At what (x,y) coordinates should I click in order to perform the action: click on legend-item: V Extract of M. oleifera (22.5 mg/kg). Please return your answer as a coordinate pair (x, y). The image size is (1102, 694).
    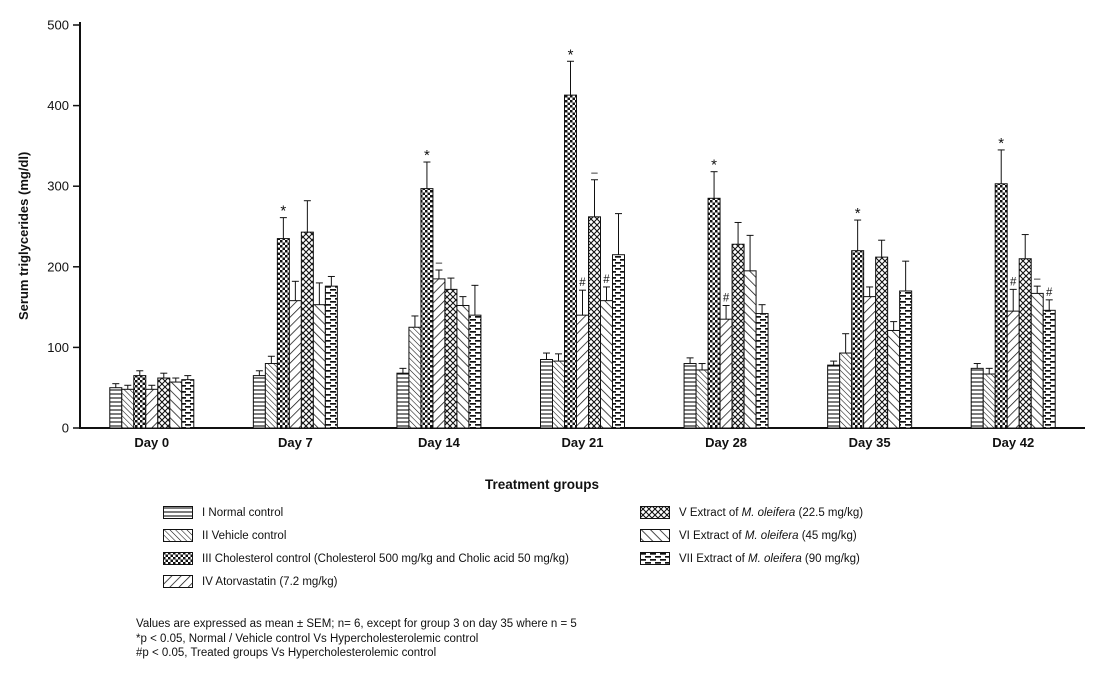
    Looking at the image, I should click on (751, 512).